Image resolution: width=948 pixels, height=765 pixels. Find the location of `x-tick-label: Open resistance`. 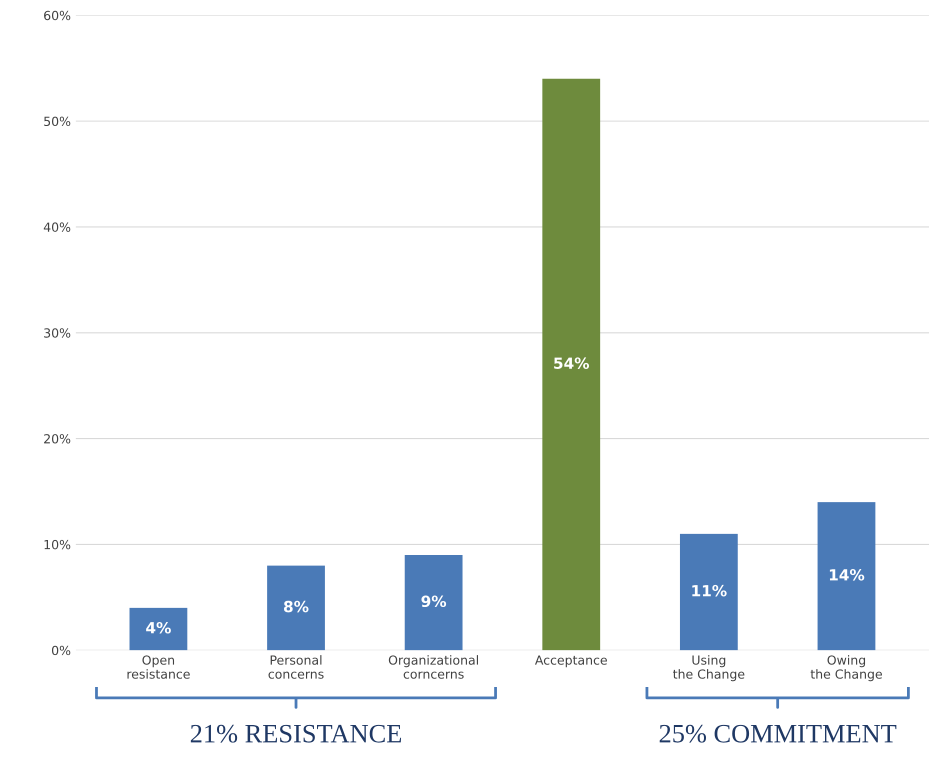

x-tick-label: Open resistance is located at coordinates (158, 667).